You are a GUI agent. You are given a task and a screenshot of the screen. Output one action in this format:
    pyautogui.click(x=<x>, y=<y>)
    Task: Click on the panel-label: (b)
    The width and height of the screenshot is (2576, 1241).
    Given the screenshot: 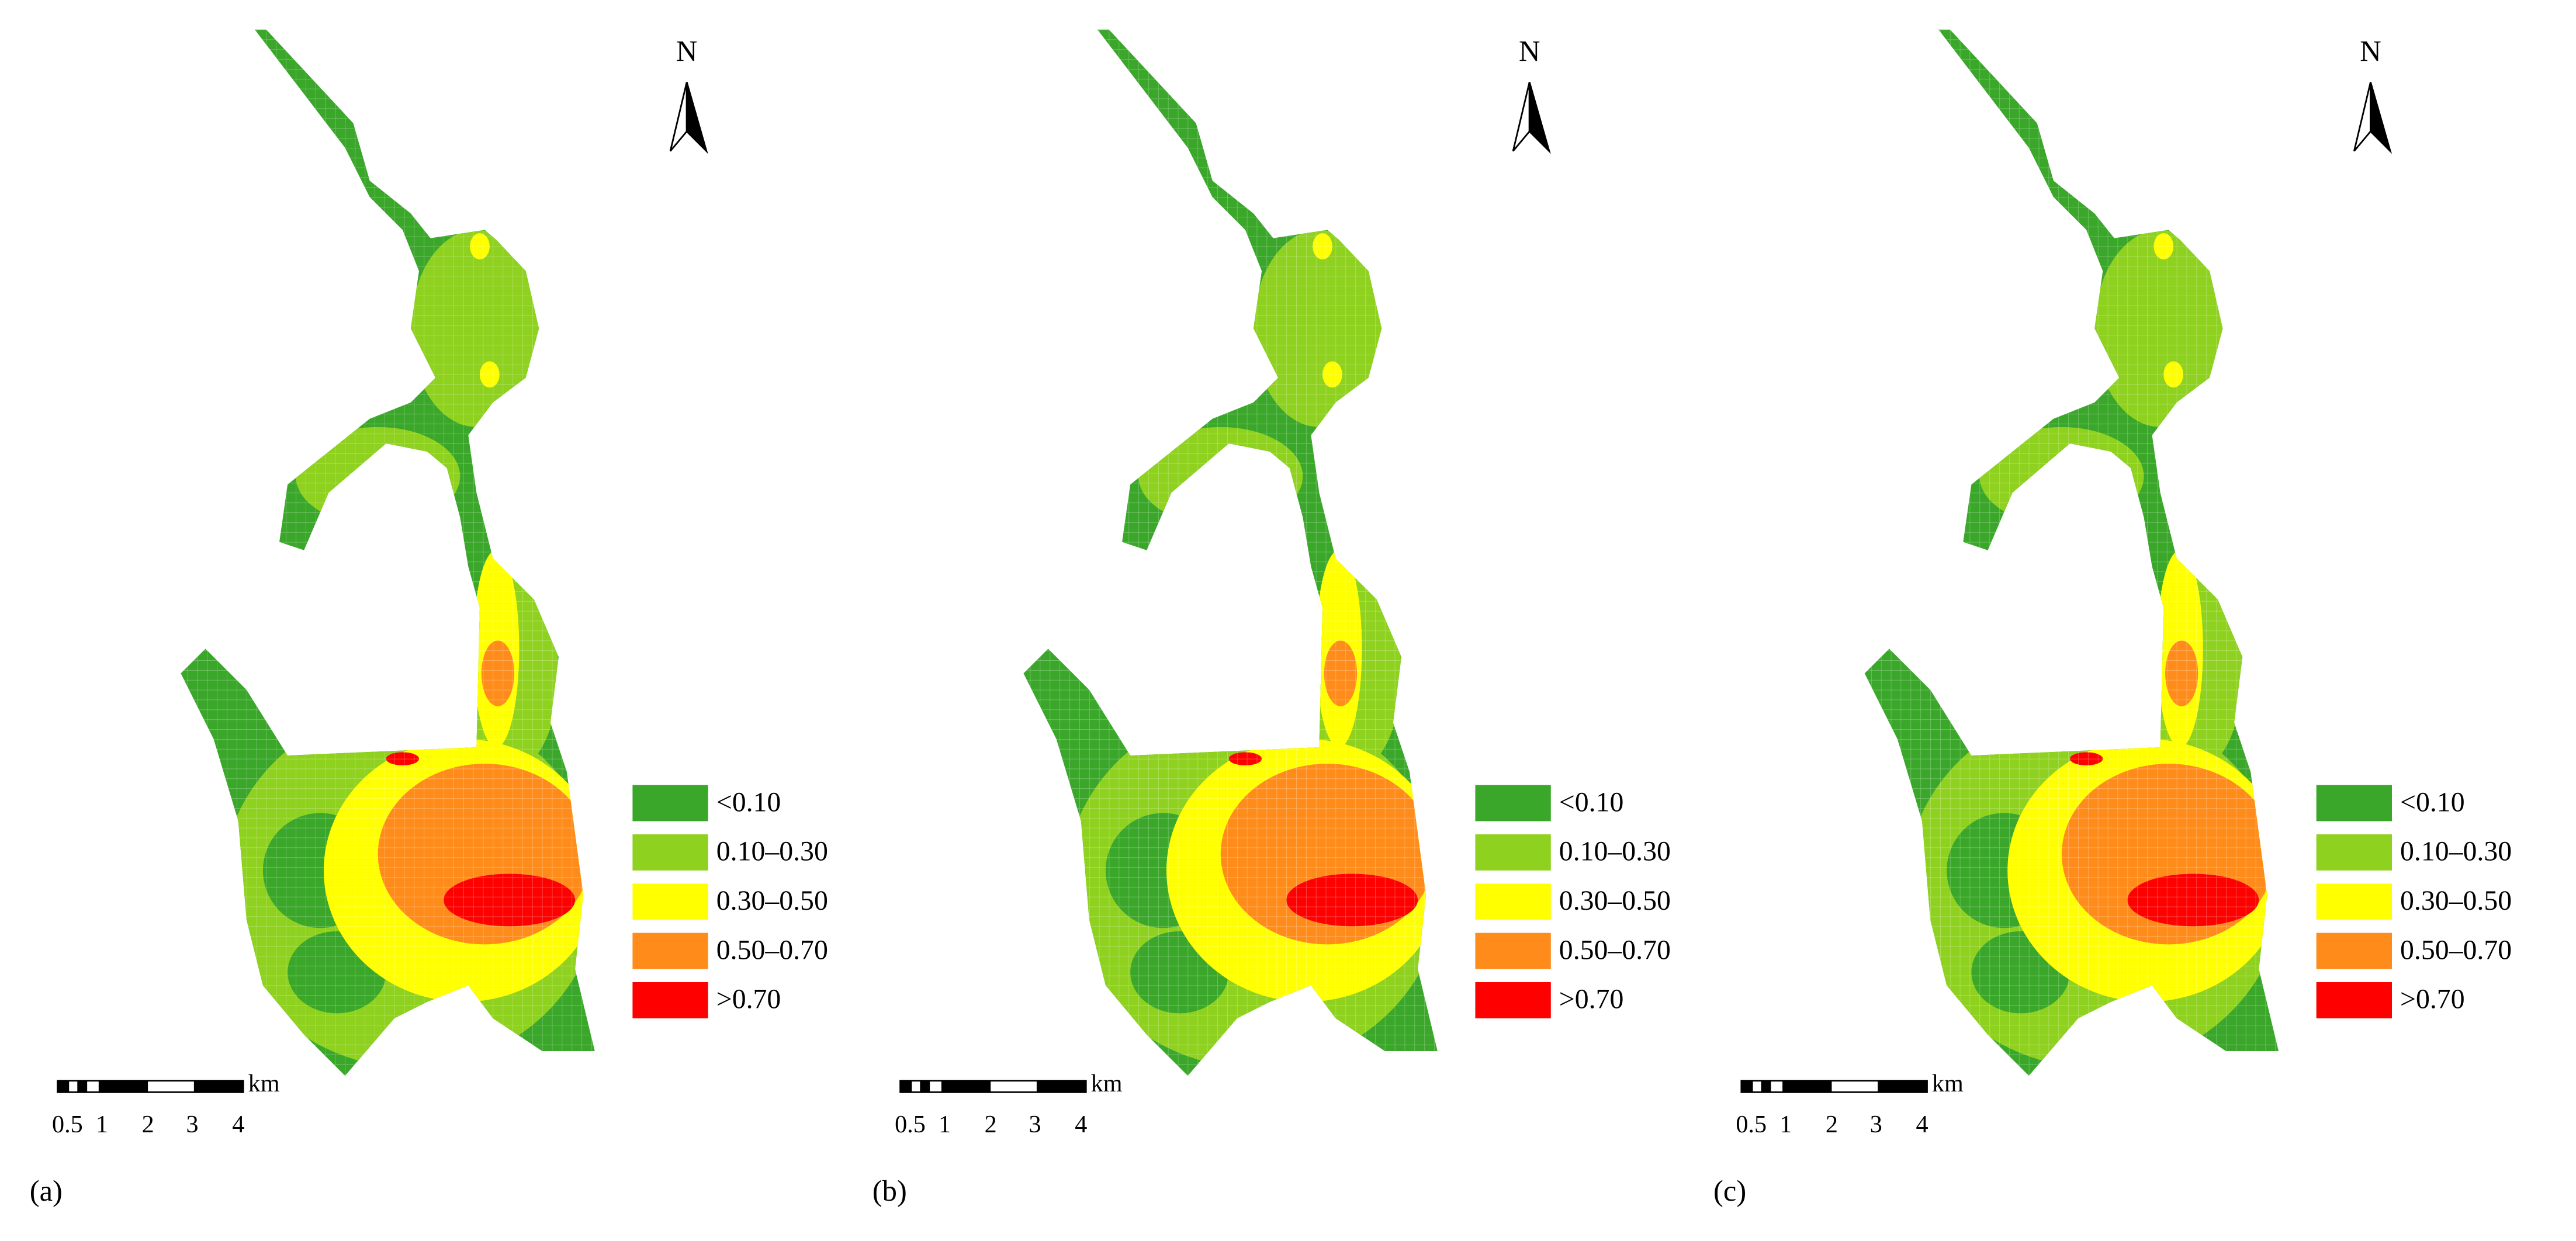 What is the action you would take?
    pyautogui.click(x=889, y=1190)
    